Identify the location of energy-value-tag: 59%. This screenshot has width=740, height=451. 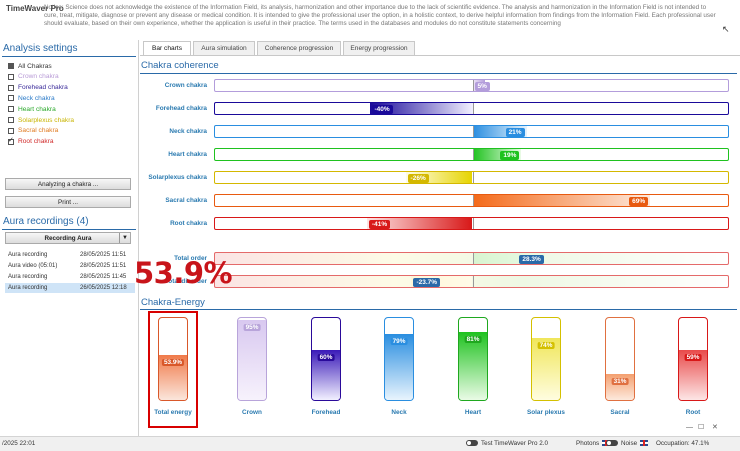
(693, 358).